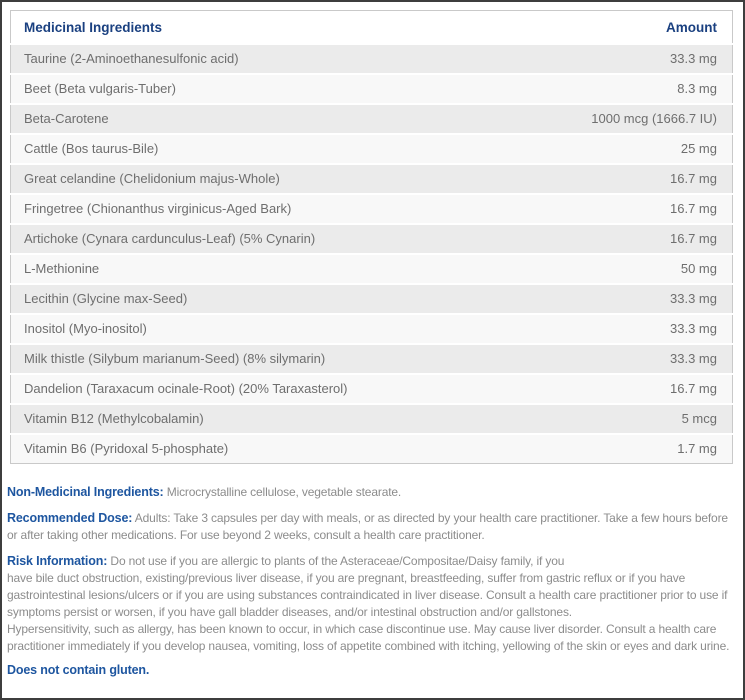  I want to click on table-row: Cattle (Bos taurus-Bile) 25 mg, so click(371, 149).